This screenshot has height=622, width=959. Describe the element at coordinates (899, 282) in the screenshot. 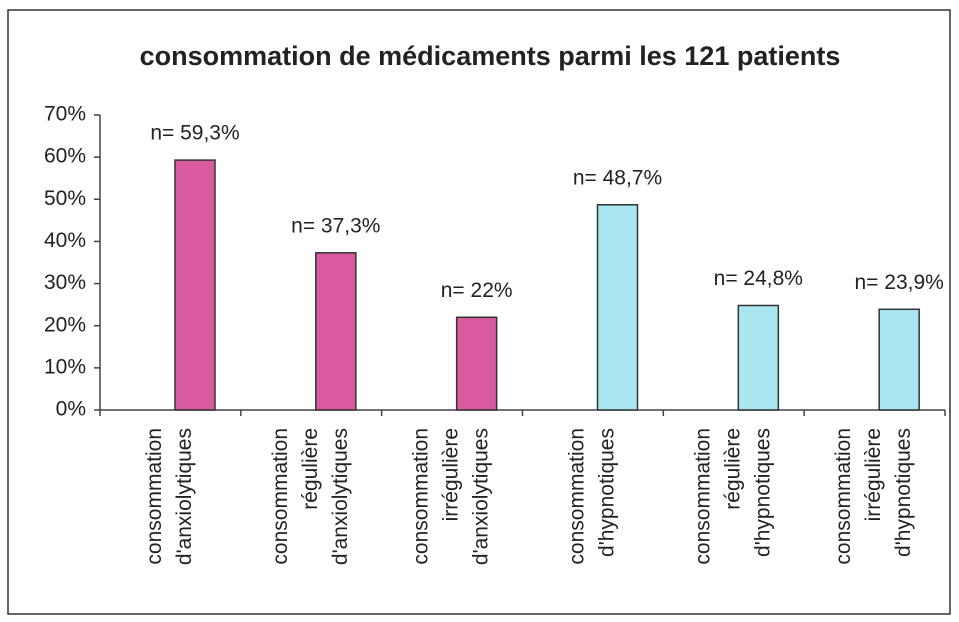

I see `data-label: n= 23,9%` at that location.